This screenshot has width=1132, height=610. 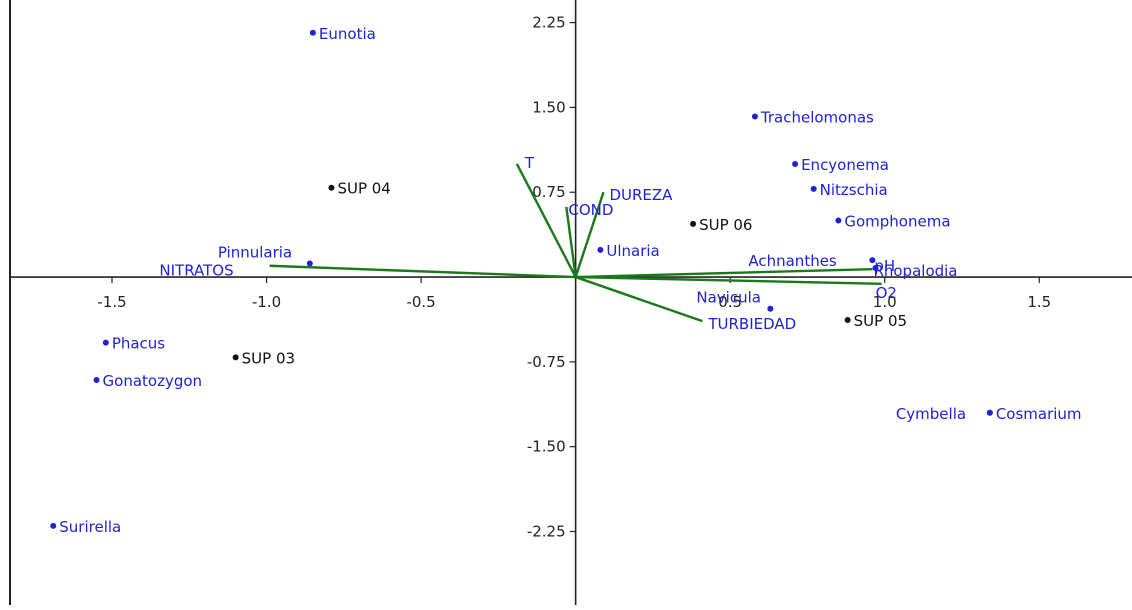 What do you see at coordinates (725, 225) in the screenshot?
I see `site-label: SUP 06` at bounding box center [725, 225].